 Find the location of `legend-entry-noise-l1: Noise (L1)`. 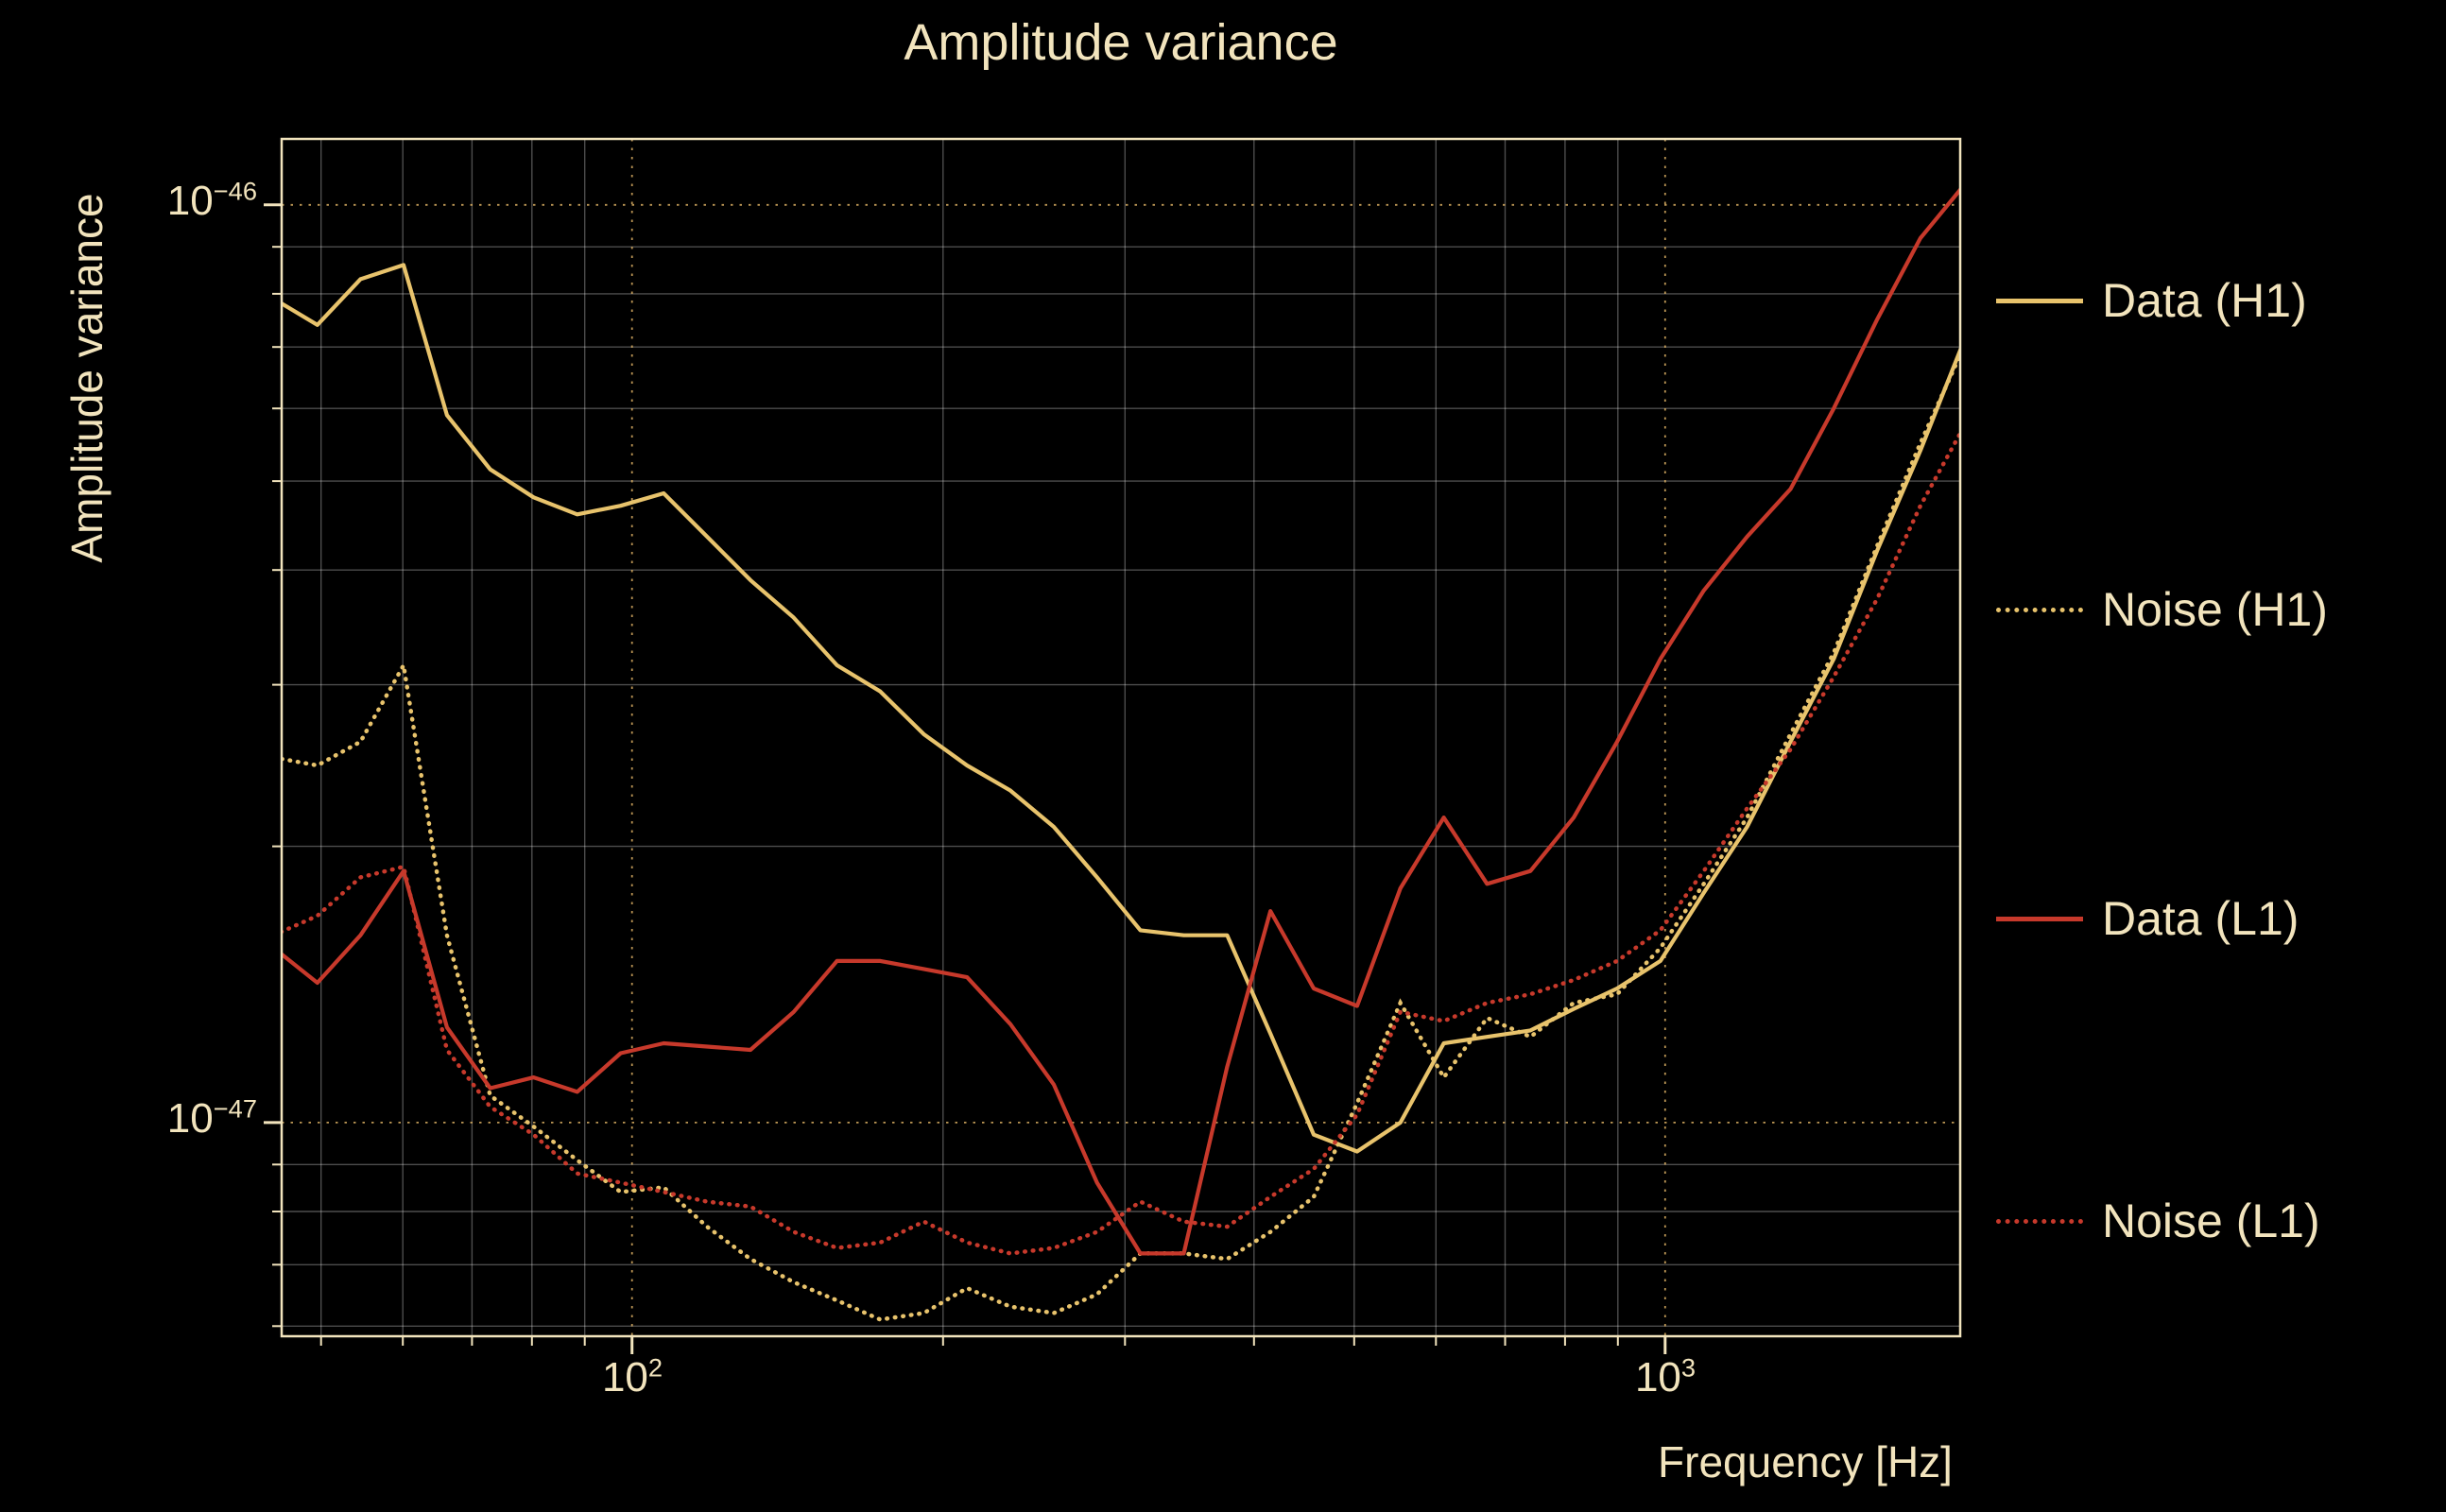

legend-entry-noise-l1: Noise (L1) is located at coordinates (2158, 1221).